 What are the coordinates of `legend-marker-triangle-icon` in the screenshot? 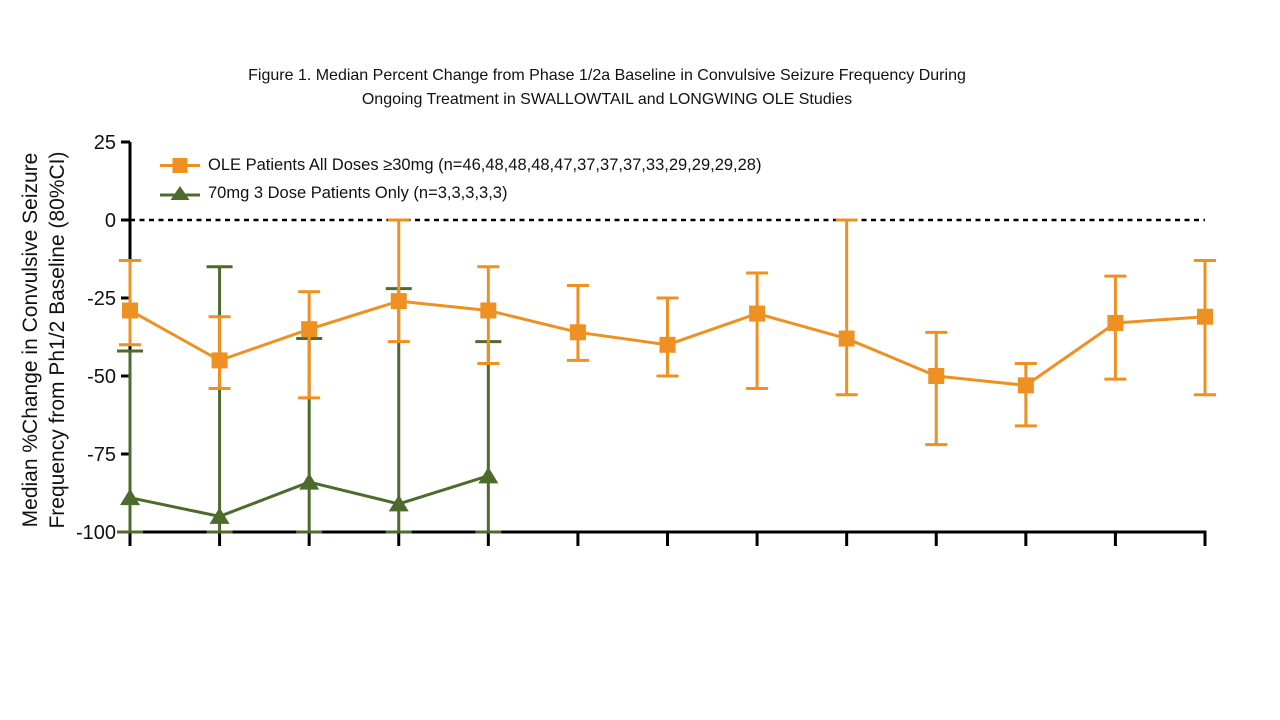 It's located at (180, 192).